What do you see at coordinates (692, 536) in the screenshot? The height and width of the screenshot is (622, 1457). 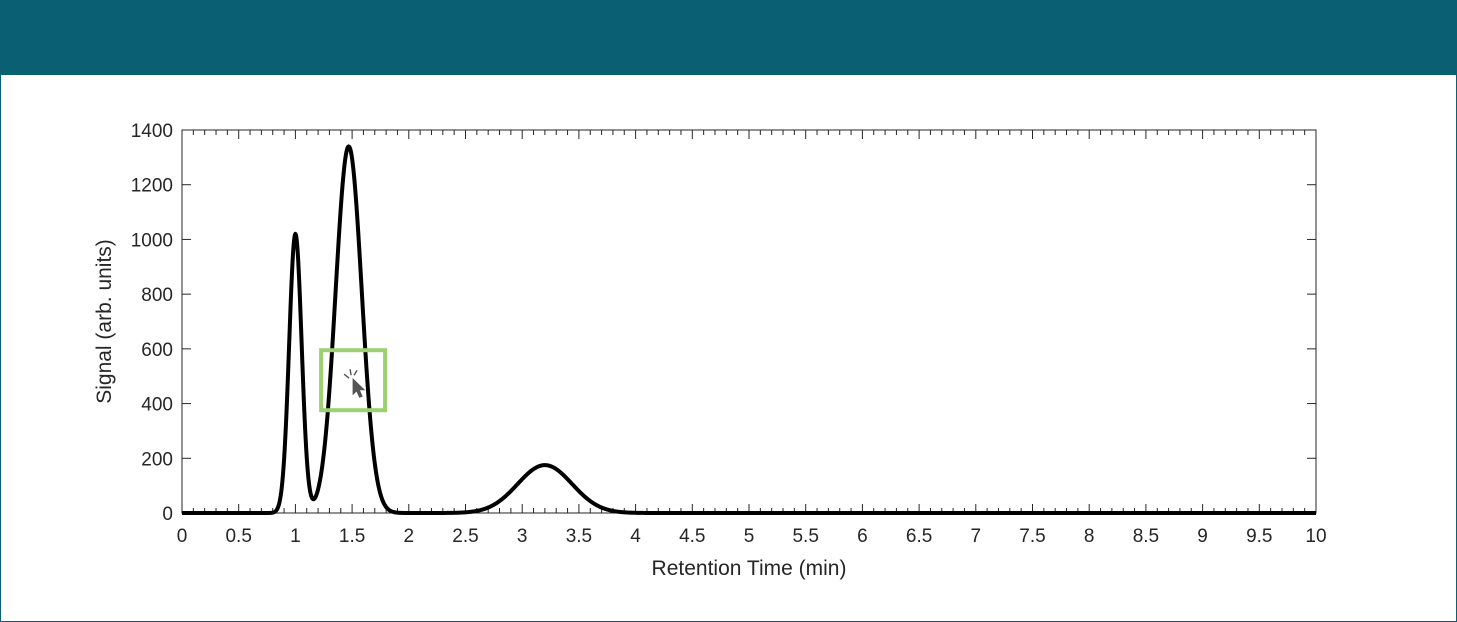 I see `x-tick-label: 4.5` at bounding box center [692, 536].